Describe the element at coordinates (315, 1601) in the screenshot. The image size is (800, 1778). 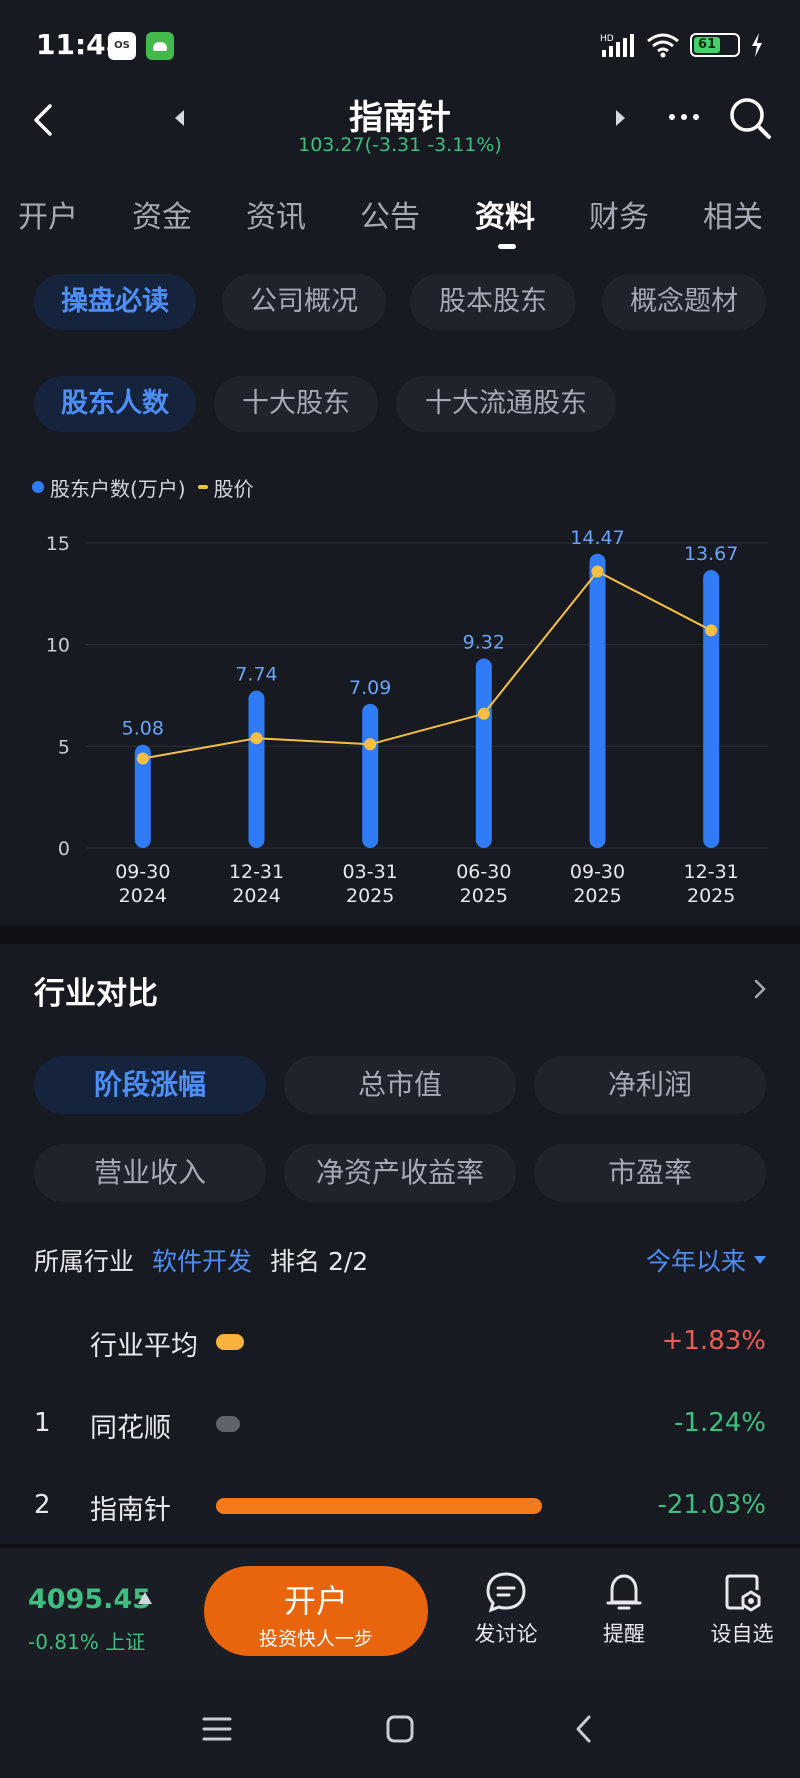
I see `open-account-label: 开户` at that location.